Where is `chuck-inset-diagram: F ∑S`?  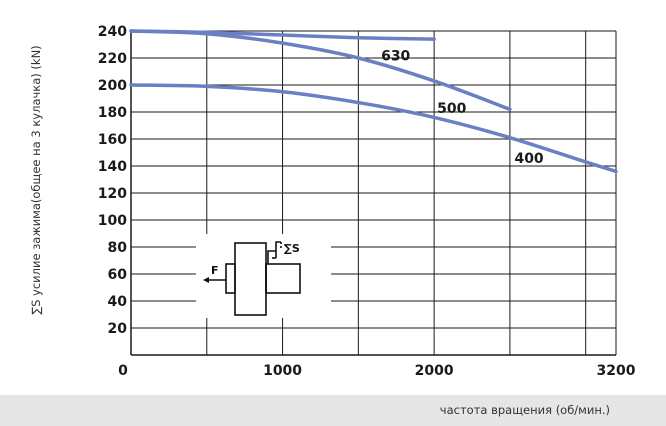
chuck-inset-diagram: F ∑S is located at coordinates (263, 276).